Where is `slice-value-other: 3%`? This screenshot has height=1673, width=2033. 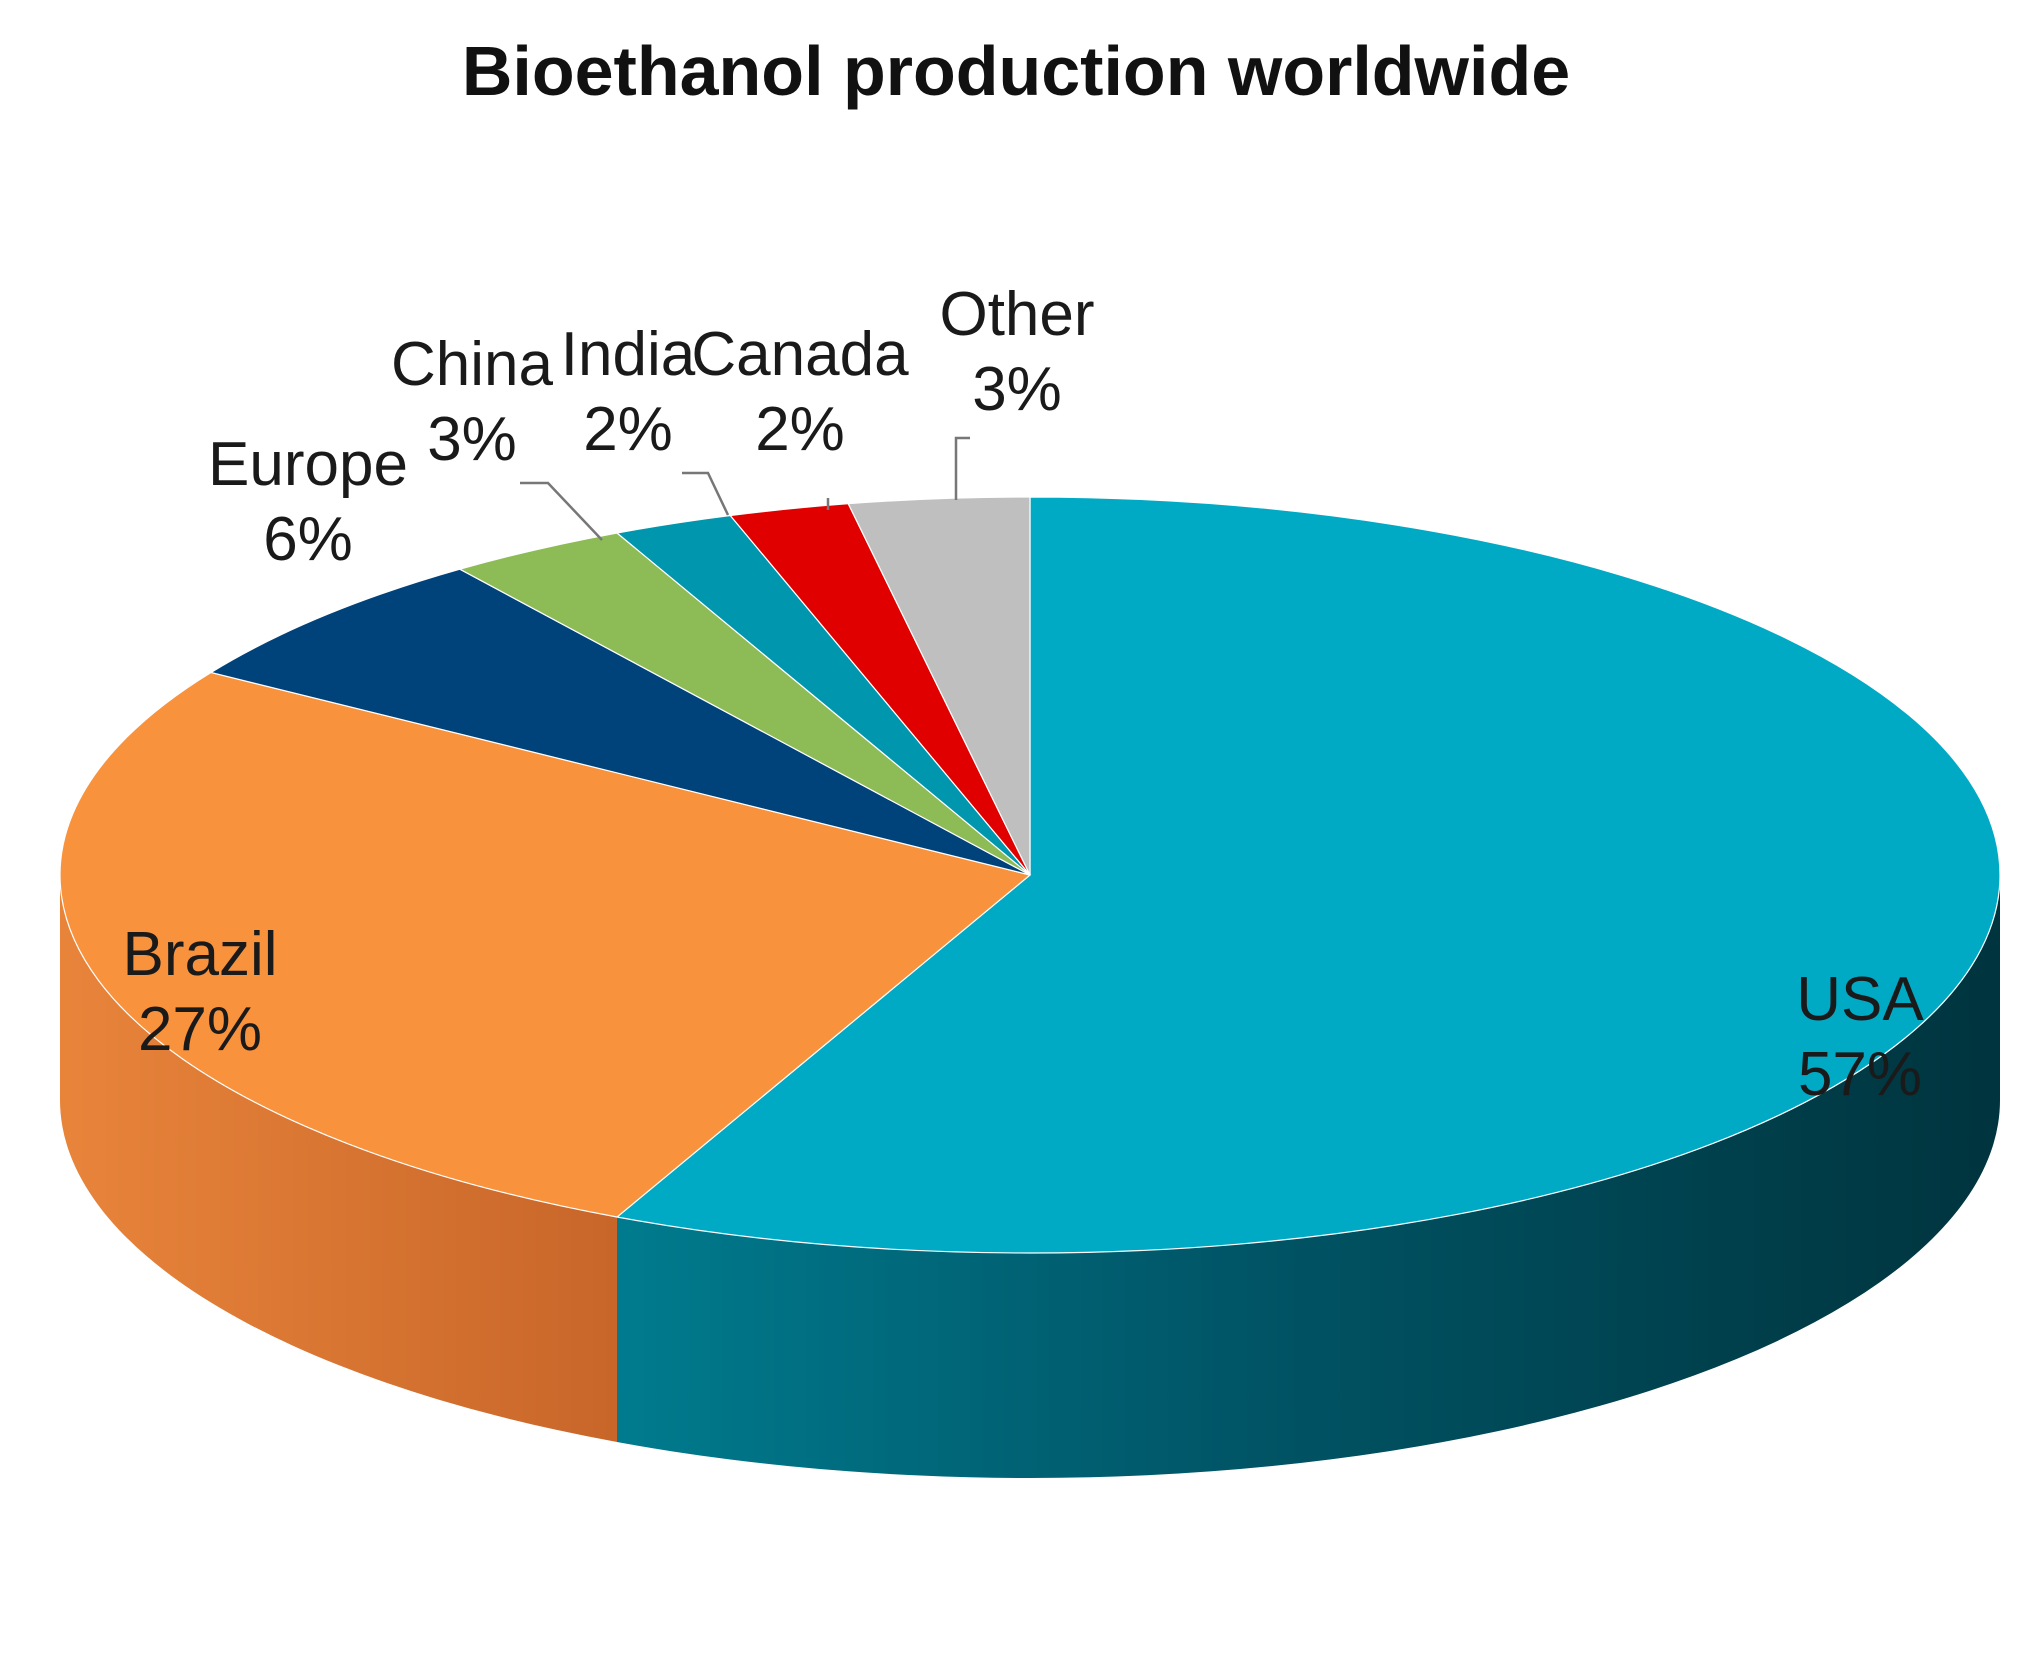 slice-value-other: 3% is located at coordinates (1017, 389).